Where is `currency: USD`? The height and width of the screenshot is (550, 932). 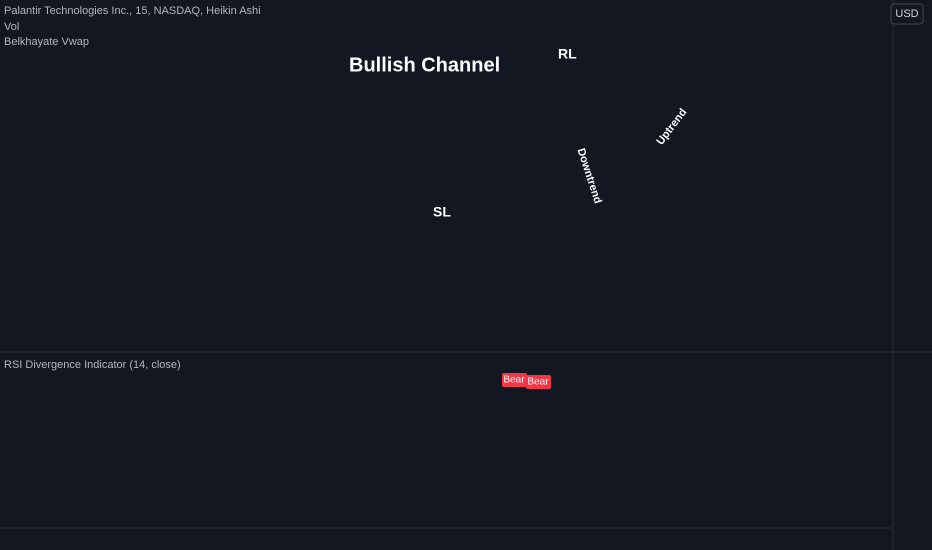
currency: USD is located at coordinates (906, 14).